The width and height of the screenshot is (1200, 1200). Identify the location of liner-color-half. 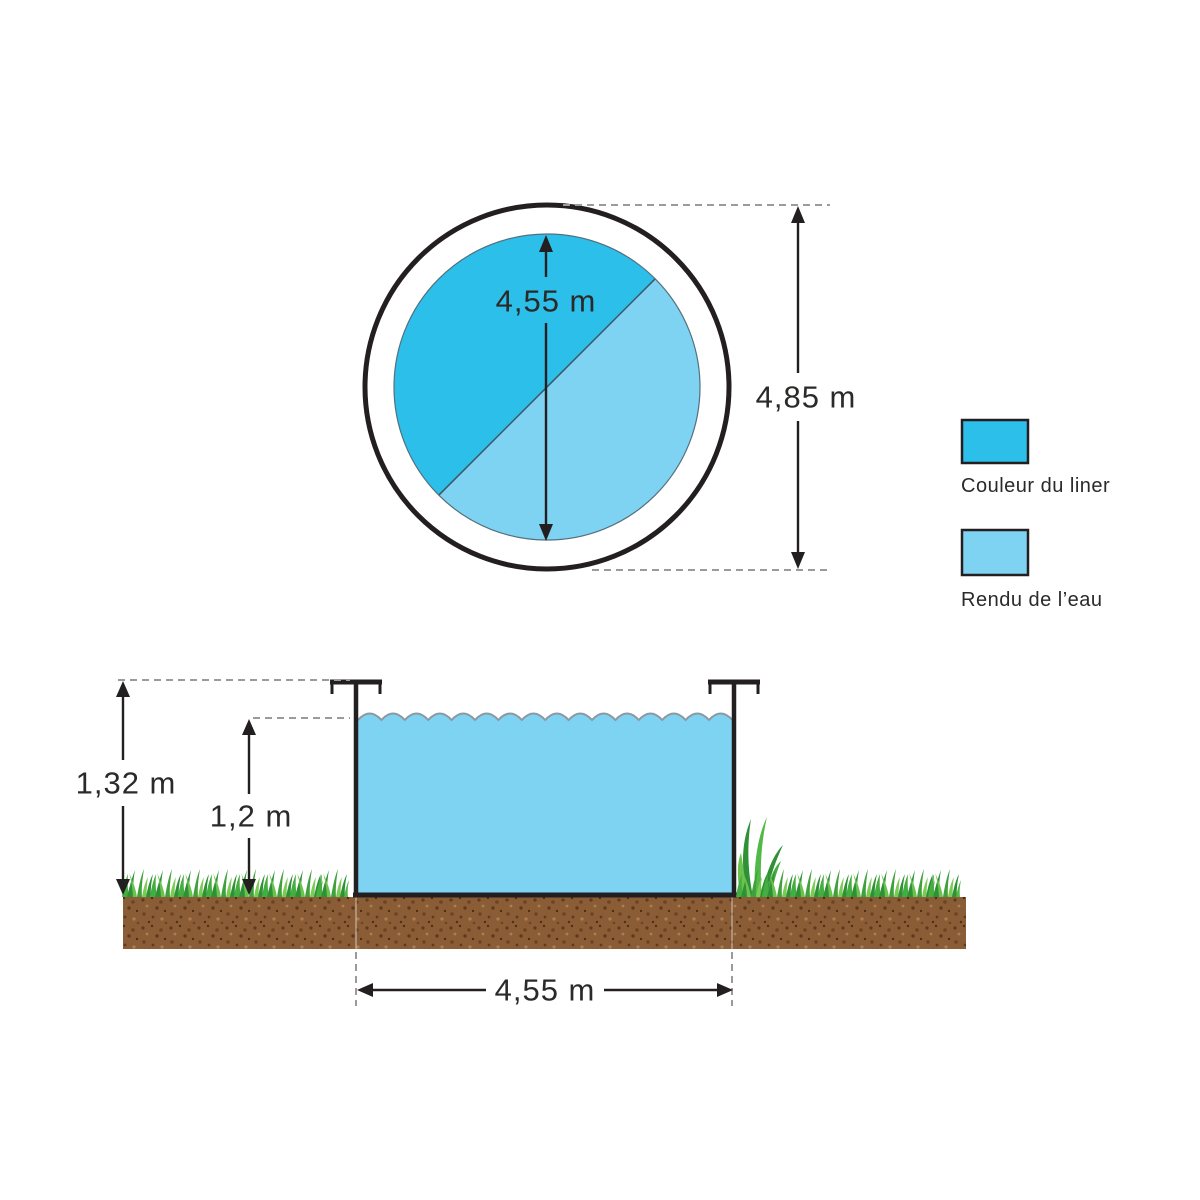
(524, 364).